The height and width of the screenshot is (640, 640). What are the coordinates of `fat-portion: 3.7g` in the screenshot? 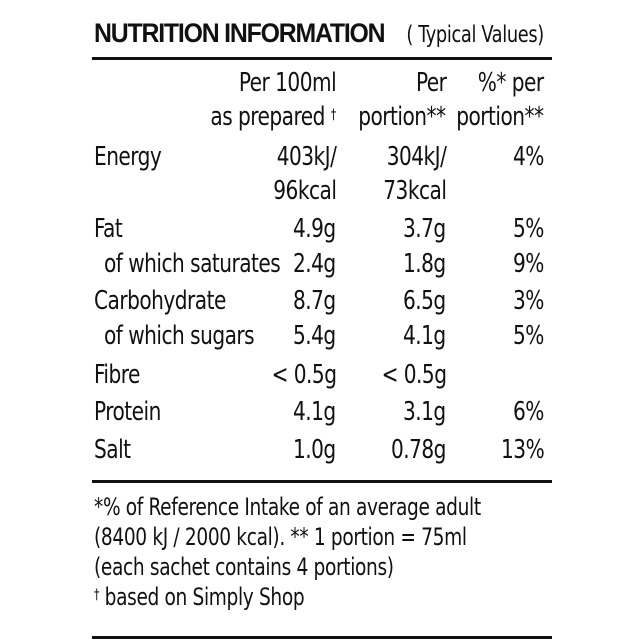 It's located at (424, 229).